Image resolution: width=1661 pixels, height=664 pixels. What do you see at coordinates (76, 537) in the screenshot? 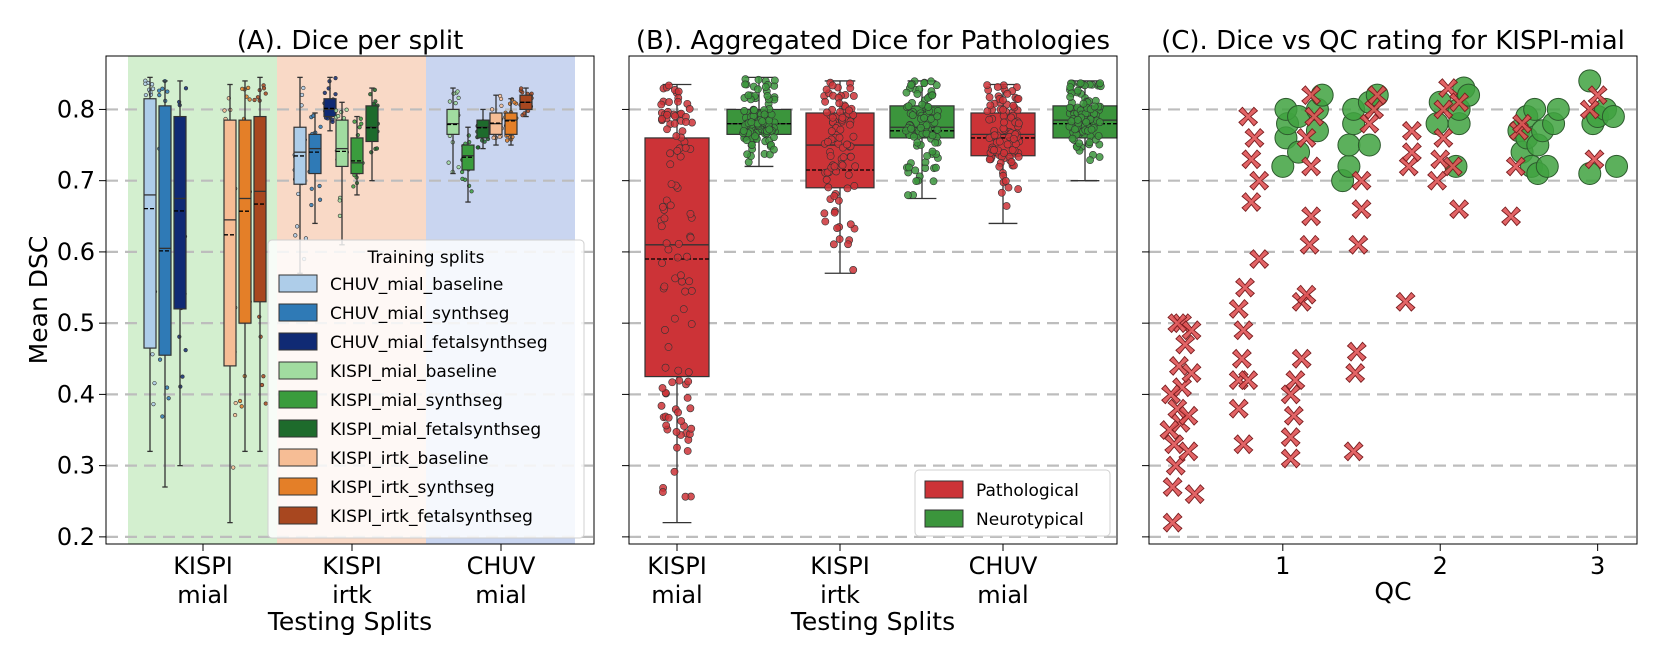
I see `y-tick-label: 0.2` at bounding box center [76, 537].